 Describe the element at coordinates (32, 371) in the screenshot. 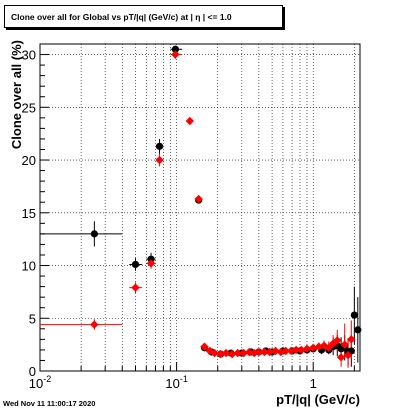

I see `y-tick-label: 0` at that location.